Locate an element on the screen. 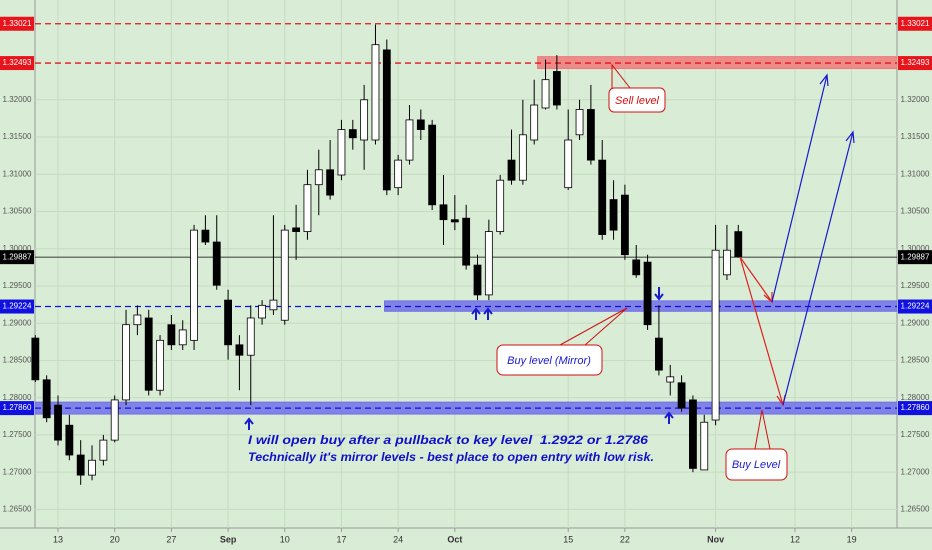 The image size is (932, 550). callout-text: Buy level (Mirror) is located at coordinates (549, 361).